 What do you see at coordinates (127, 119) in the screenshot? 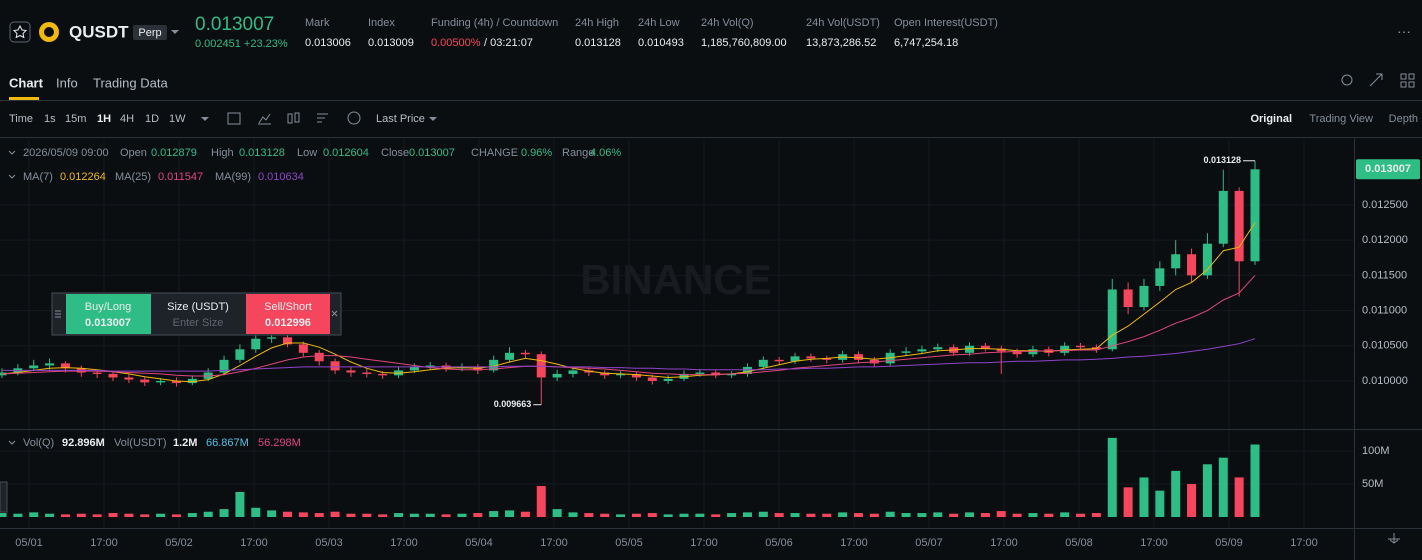
I see `interval: 4H` at bounding box center [127, 119].